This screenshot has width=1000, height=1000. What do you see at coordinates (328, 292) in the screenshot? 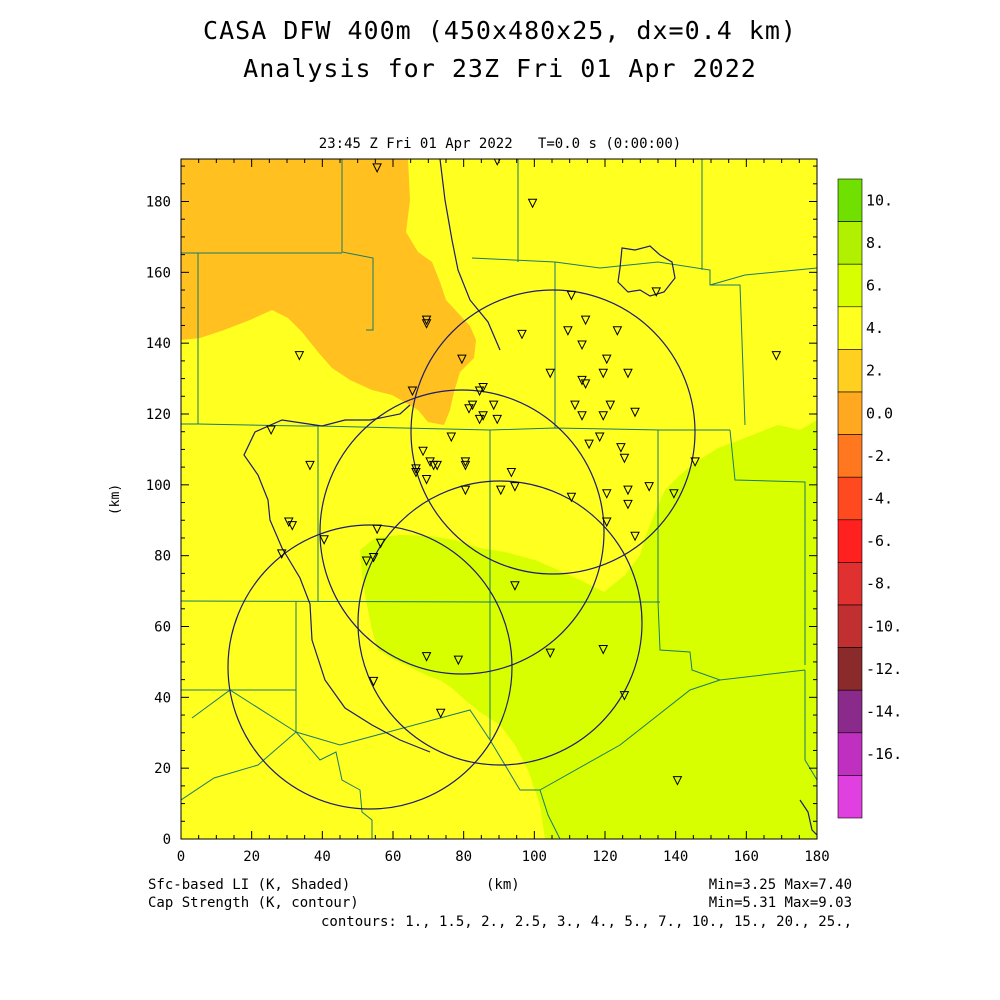
I see `li-shade-orange` at bounding box center [328, 292].